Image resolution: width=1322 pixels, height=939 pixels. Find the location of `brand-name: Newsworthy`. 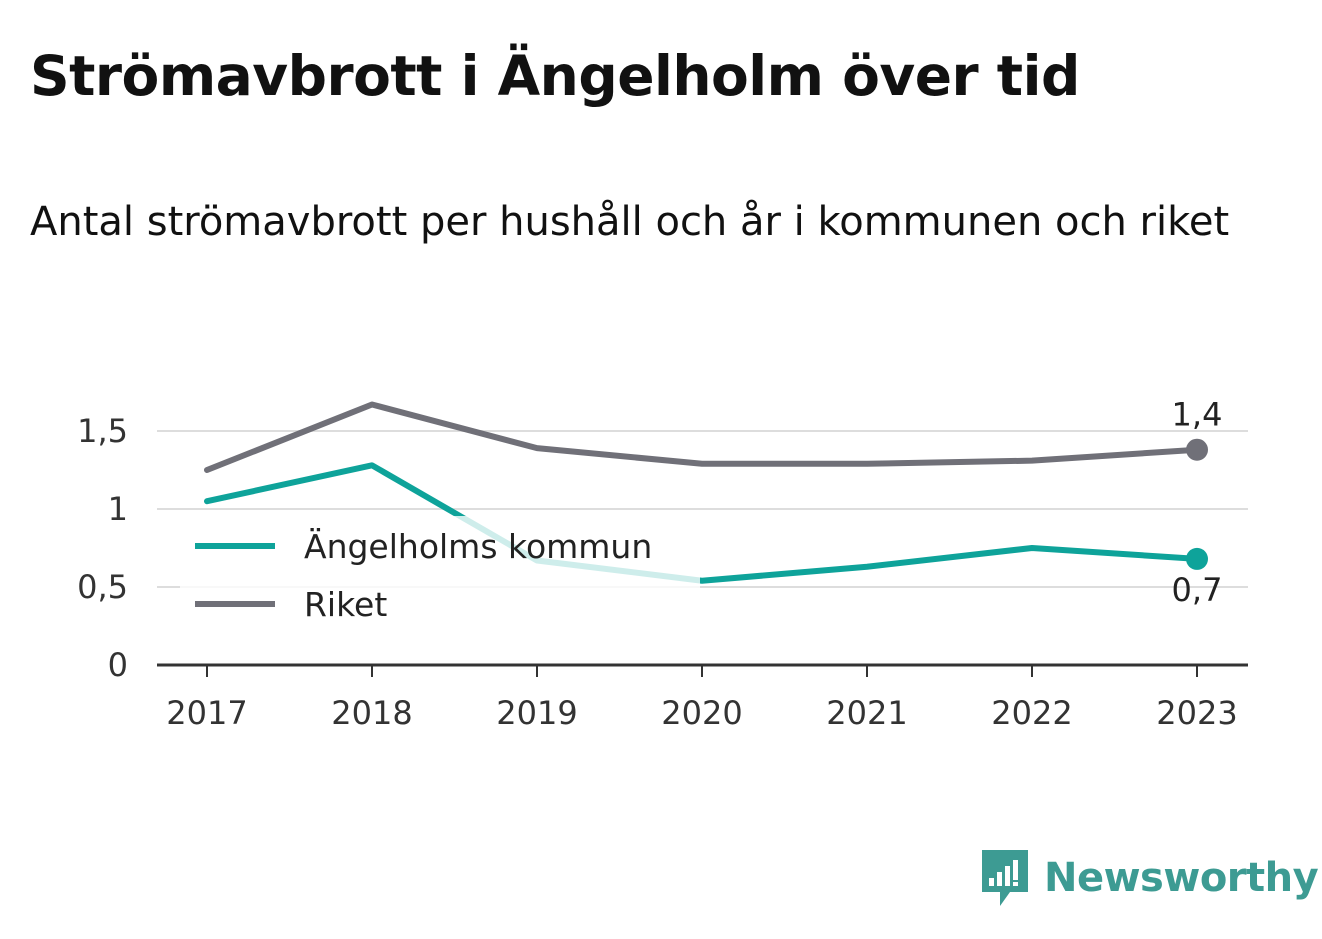

brand-name: Newsworthy is located at coordinates (1181, 878).